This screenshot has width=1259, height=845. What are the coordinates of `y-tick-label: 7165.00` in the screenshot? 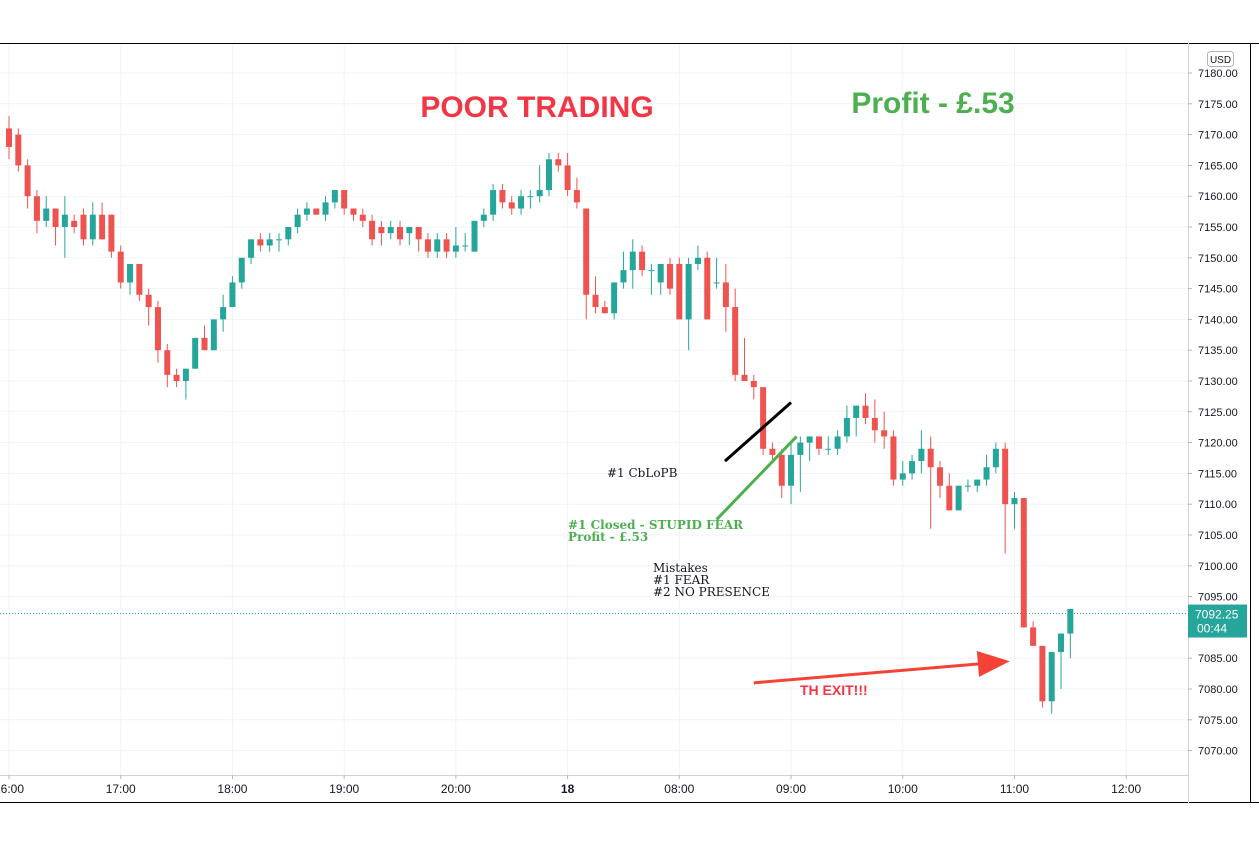 It's located at (1218, 166).